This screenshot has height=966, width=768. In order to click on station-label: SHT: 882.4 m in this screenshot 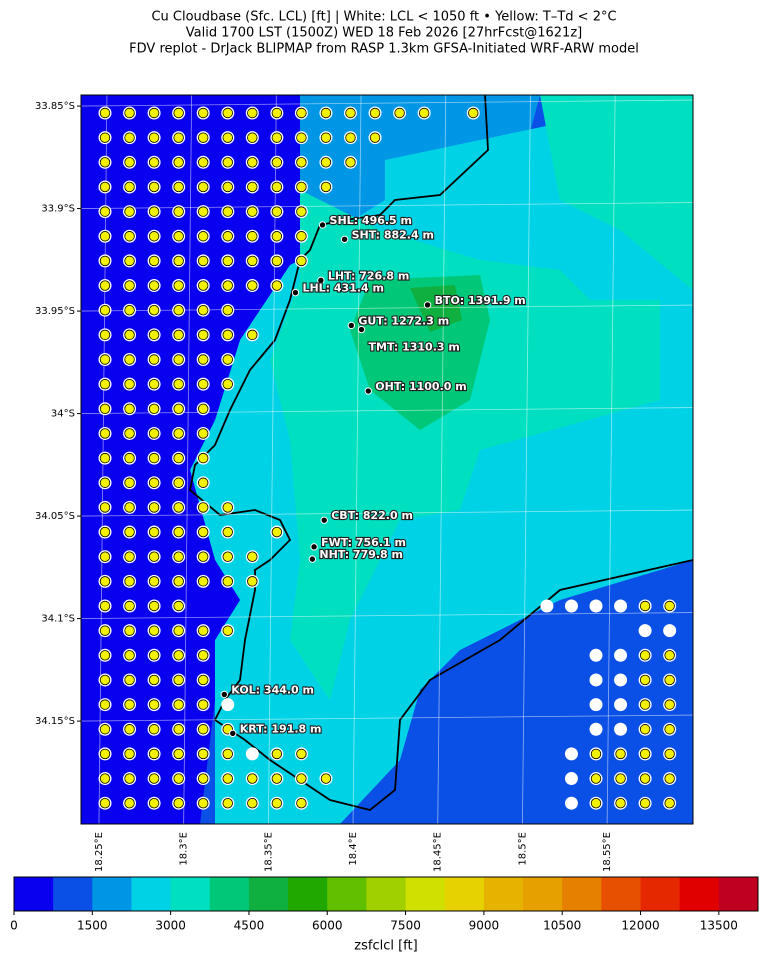, I will do `click(393, 234)`.